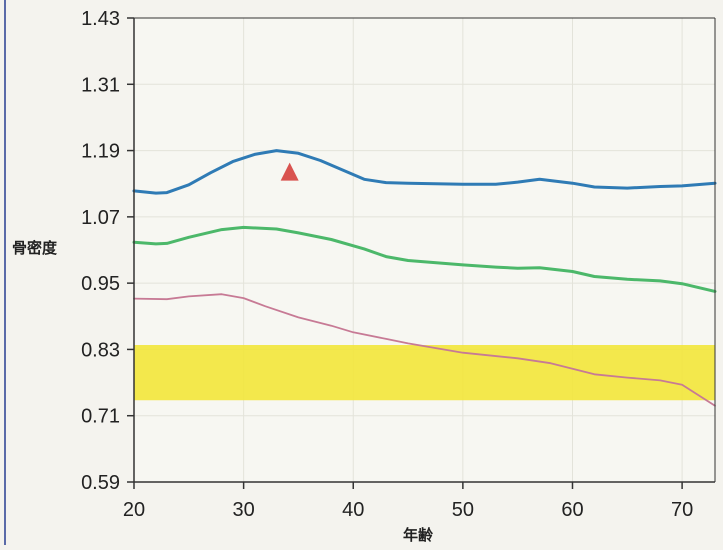  What do you see at coordinates (100, 19) in the screenshot?
I see `y-tick-label-7: 1.43` at bounding box center [100, 19].